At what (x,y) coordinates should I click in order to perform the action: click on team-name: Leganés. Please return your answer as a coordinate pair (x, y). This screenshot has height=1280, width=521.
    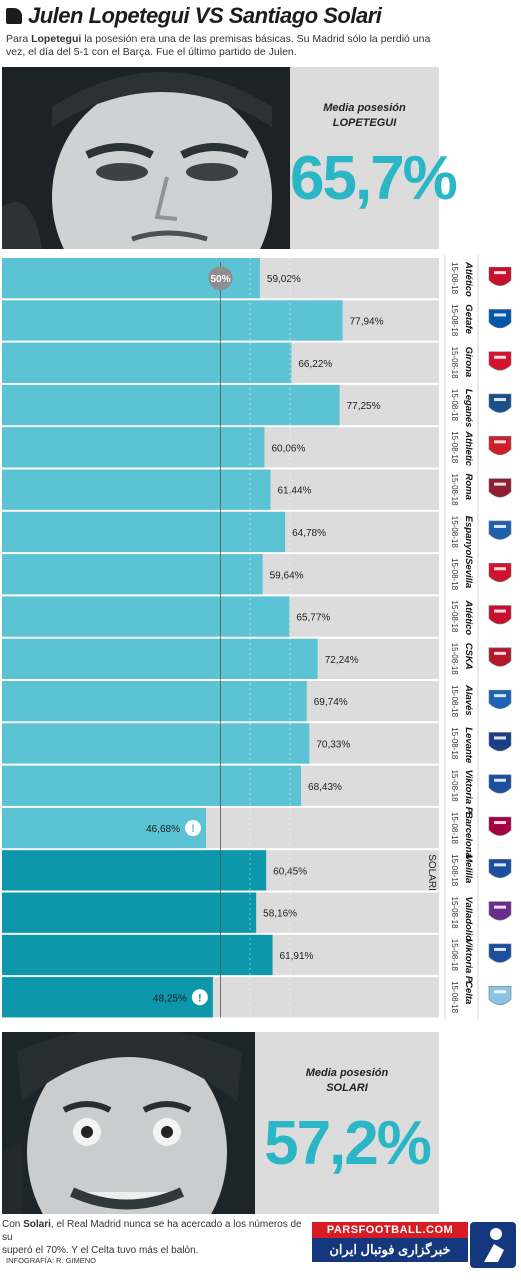
    Looking at the image, I should click on (468, 408).